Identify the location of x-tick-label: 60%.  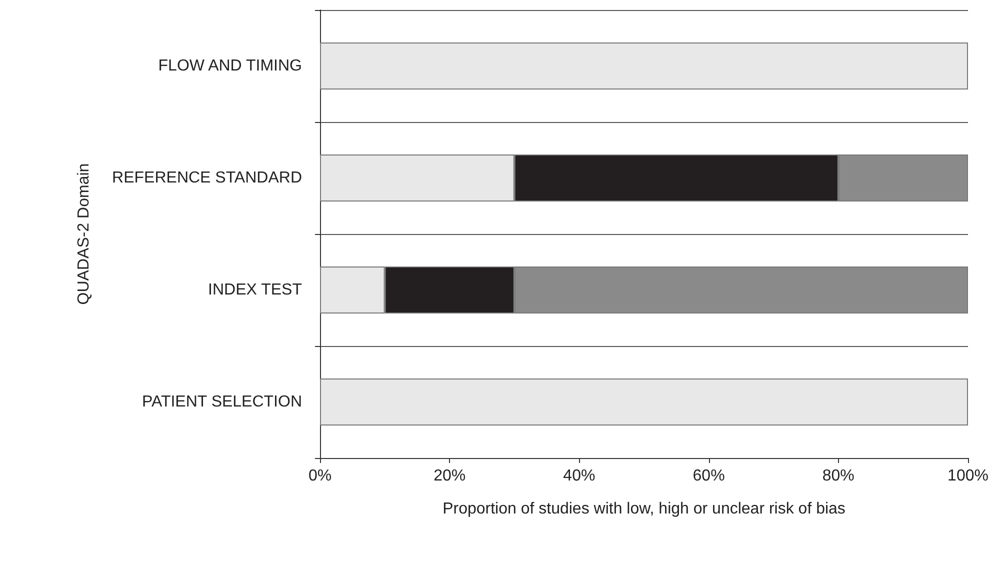
(708, 476).